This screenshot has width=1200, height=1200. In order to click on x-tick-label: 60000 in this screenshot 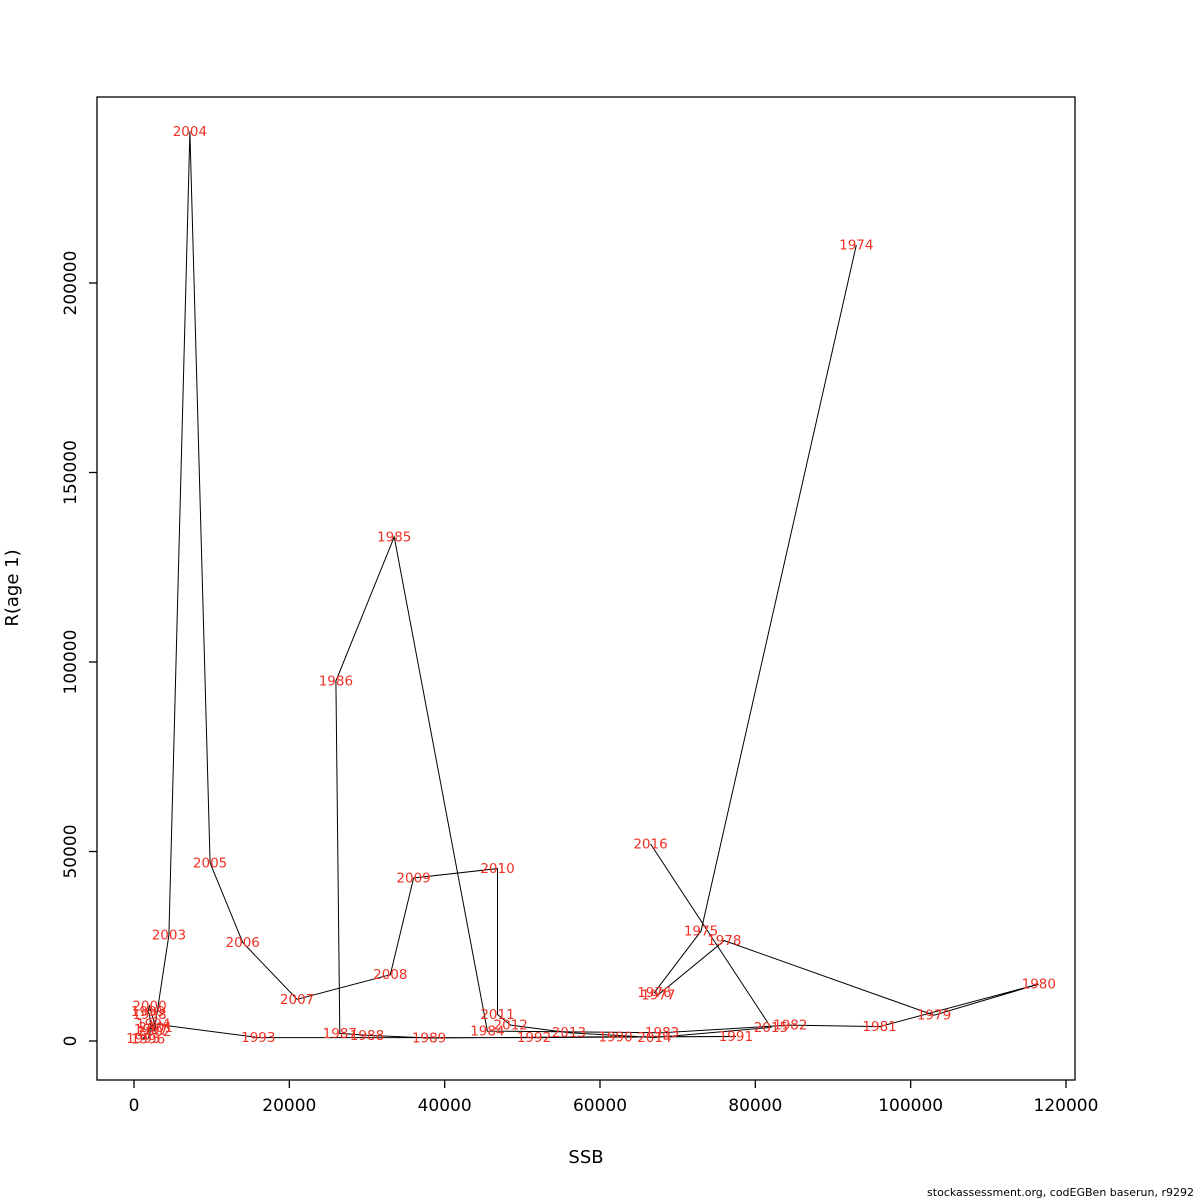, I will do `click(600, 1106)`.